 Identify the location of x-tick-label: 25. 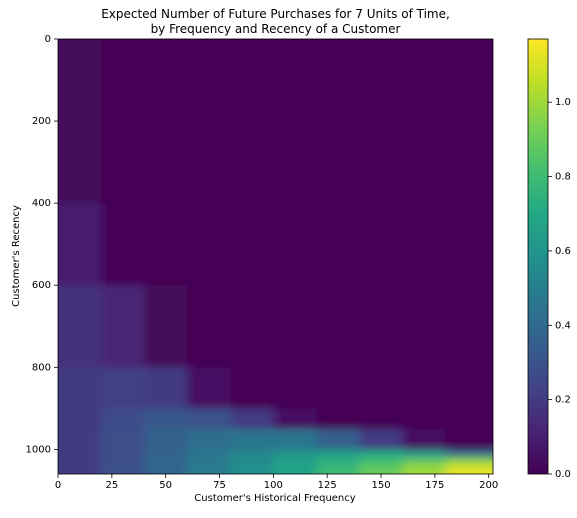
(111, 485).